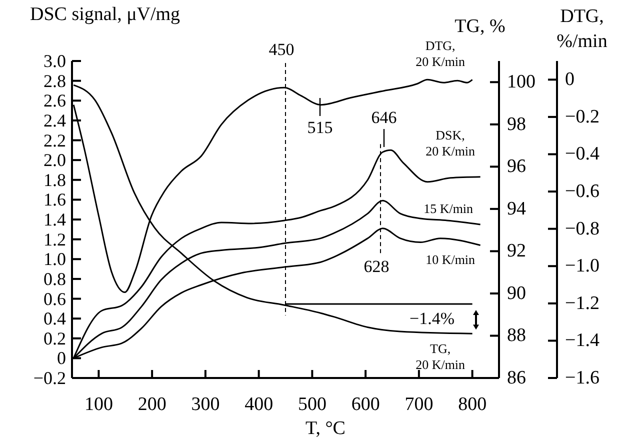  I want to click on y-tick-label: 1.8, so click(55, 180).